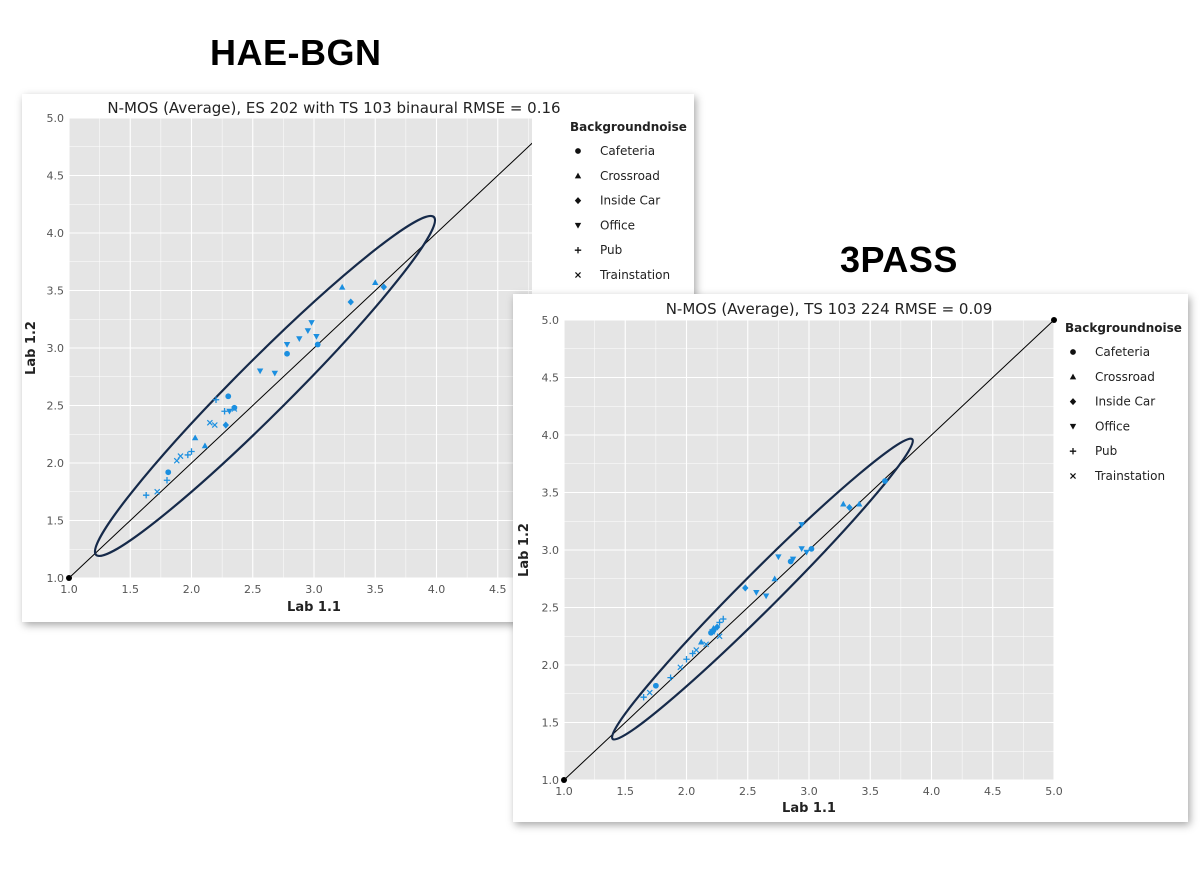 The image size is (1200, 882). What do you see at coordinates (617, 225) in the screenshot?
I see `legend-label: Office` at bounding box center [617, 225].